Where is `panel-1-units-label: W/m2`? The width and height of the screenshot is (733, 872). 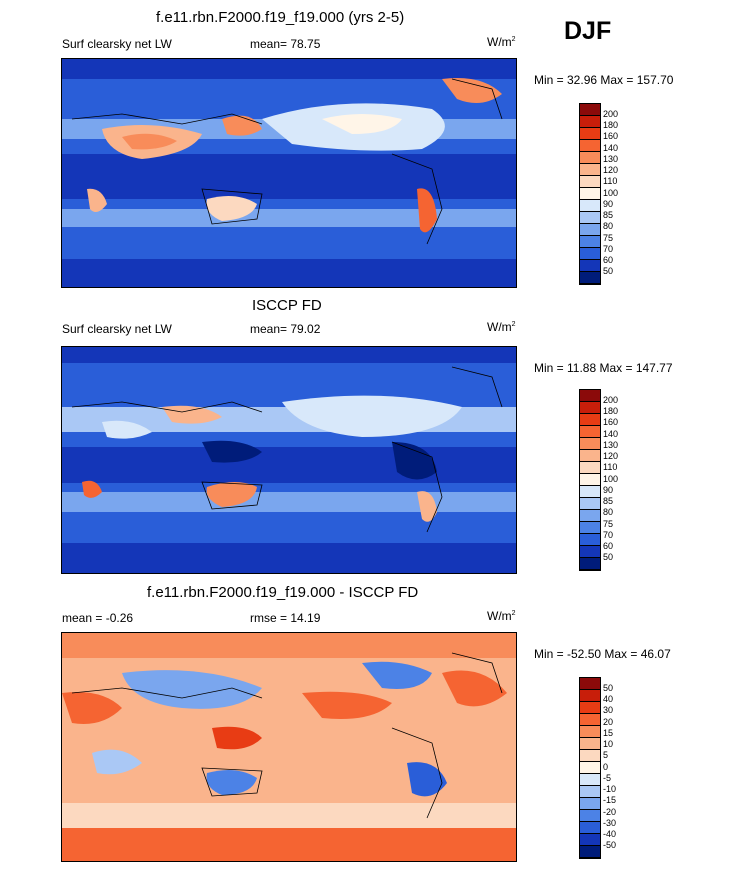
panel-1-units-label: W/m2 is located at coordinates (501, 42).